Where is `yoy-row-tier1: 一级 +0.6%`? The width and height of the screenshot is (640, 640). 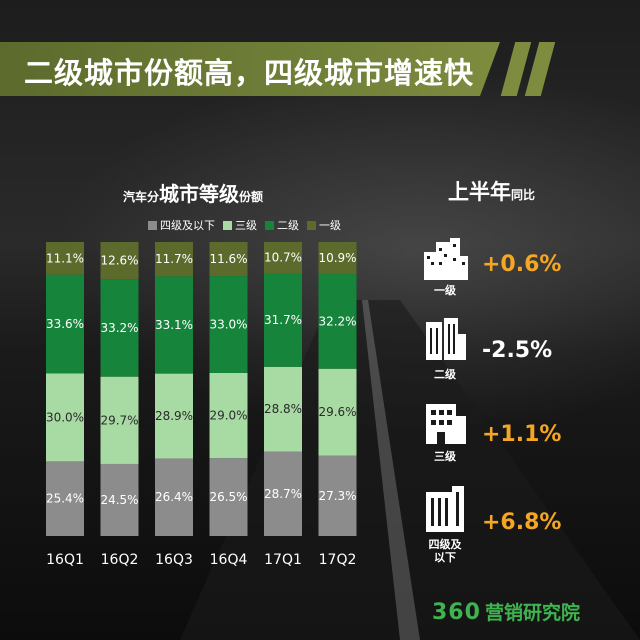 yoy-row-tier1: 一级 +0.6% is located at coordinates (521, 278).